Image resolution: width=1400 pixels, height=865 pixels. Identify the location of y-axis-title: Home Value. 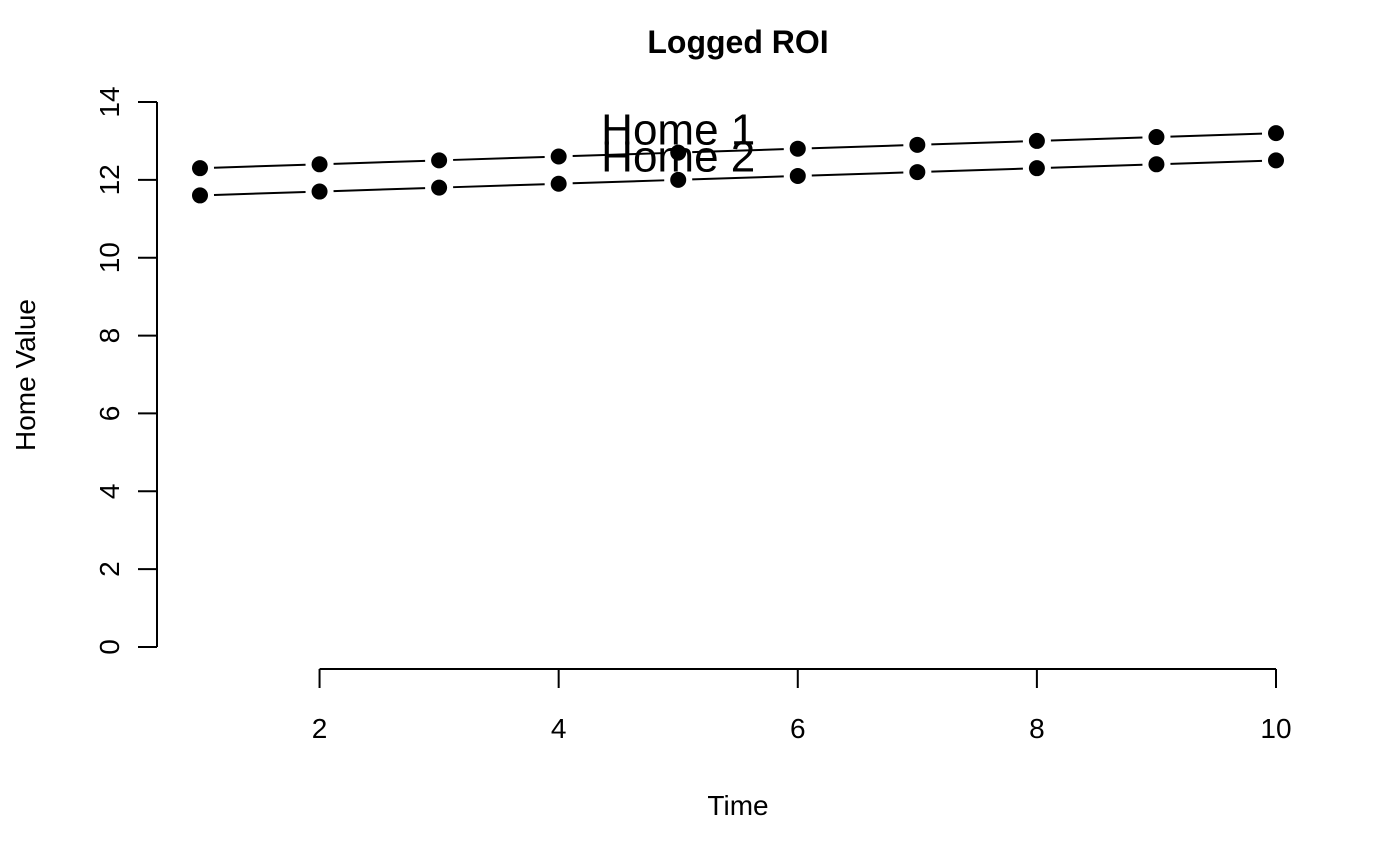
(25, 375).